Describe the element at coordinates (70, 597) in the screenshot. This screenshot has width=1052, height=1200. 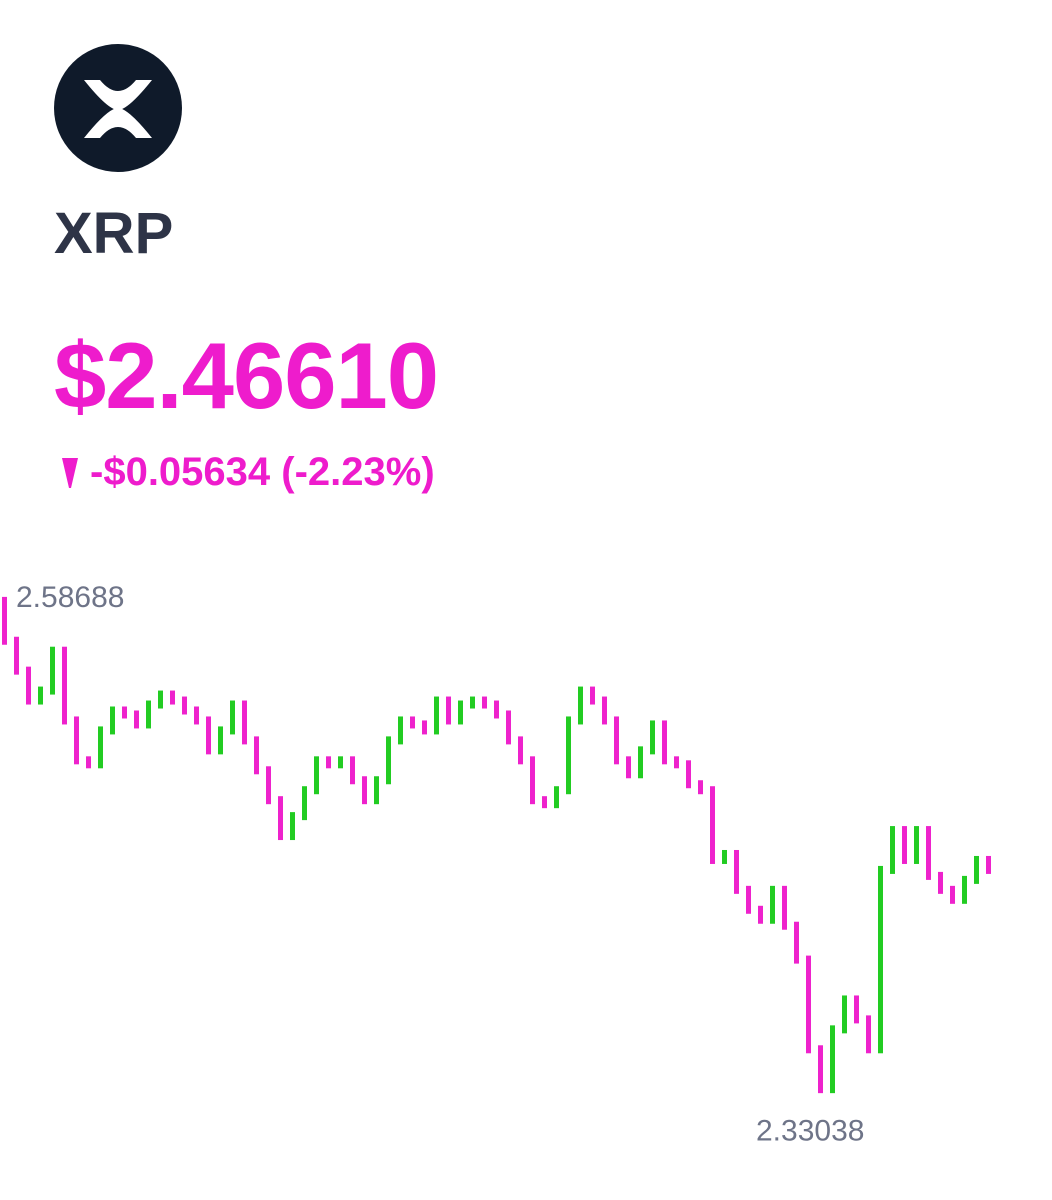
I see `high-label: 2.58688` at that location.